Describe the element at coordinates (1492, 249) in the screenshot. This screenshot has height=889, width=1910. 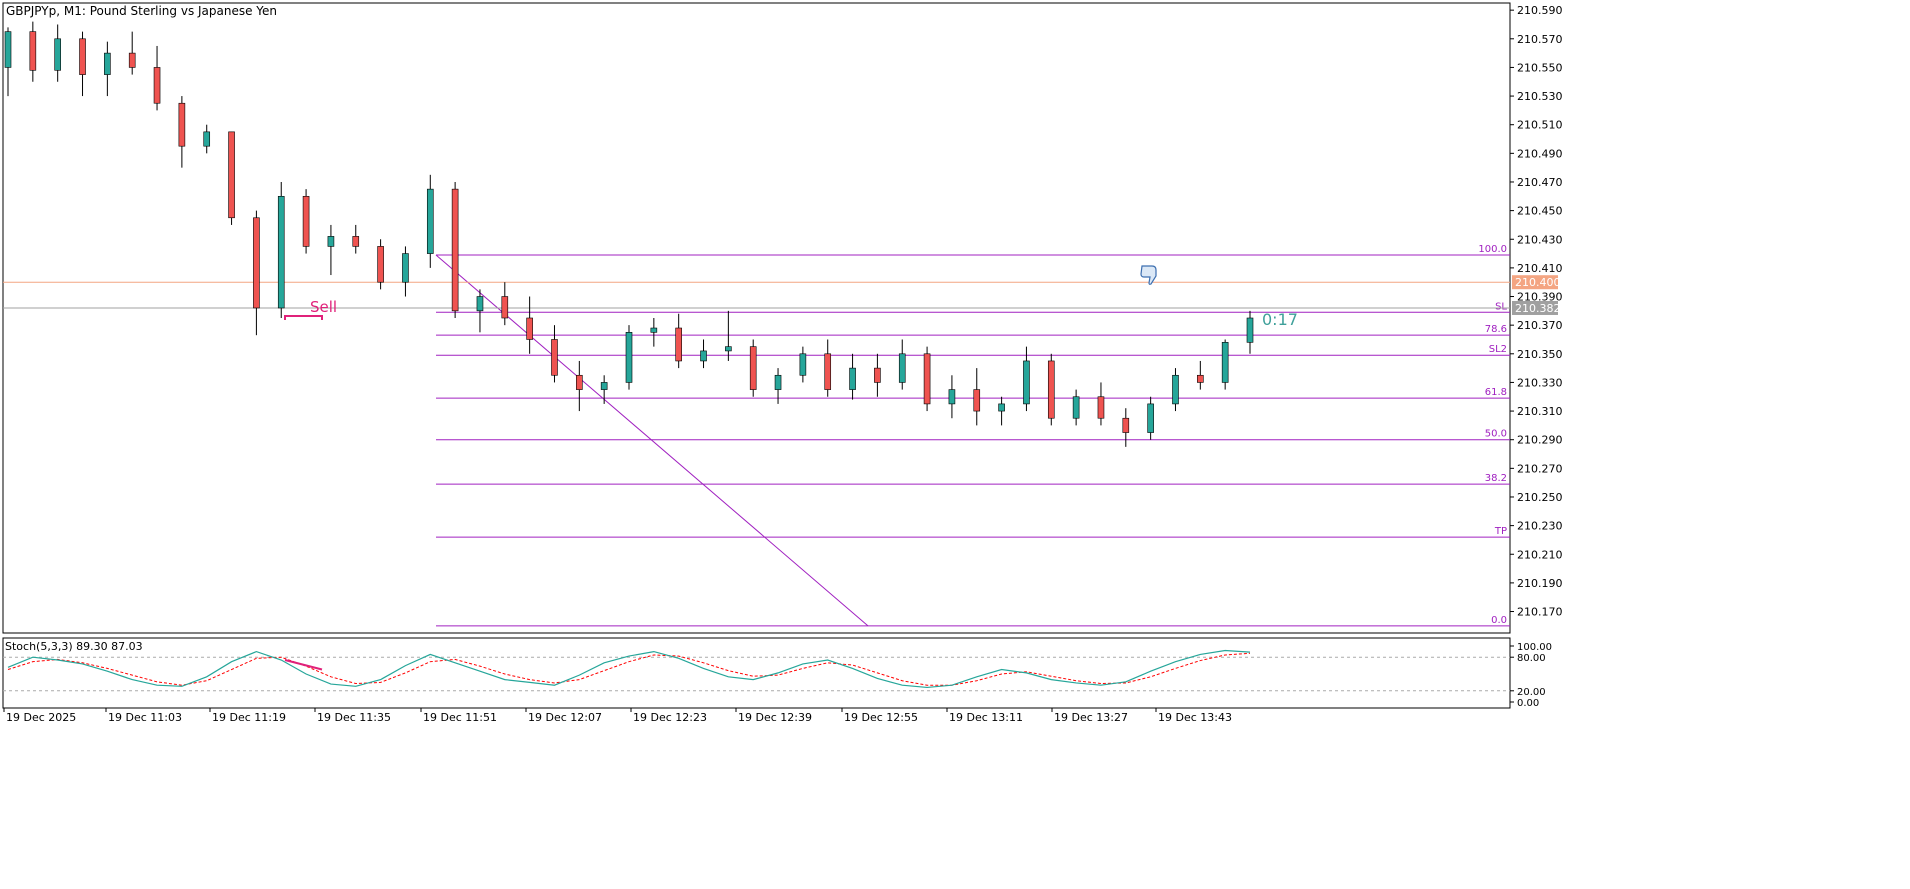
I see `fib-level-label: 100.0` at that location.